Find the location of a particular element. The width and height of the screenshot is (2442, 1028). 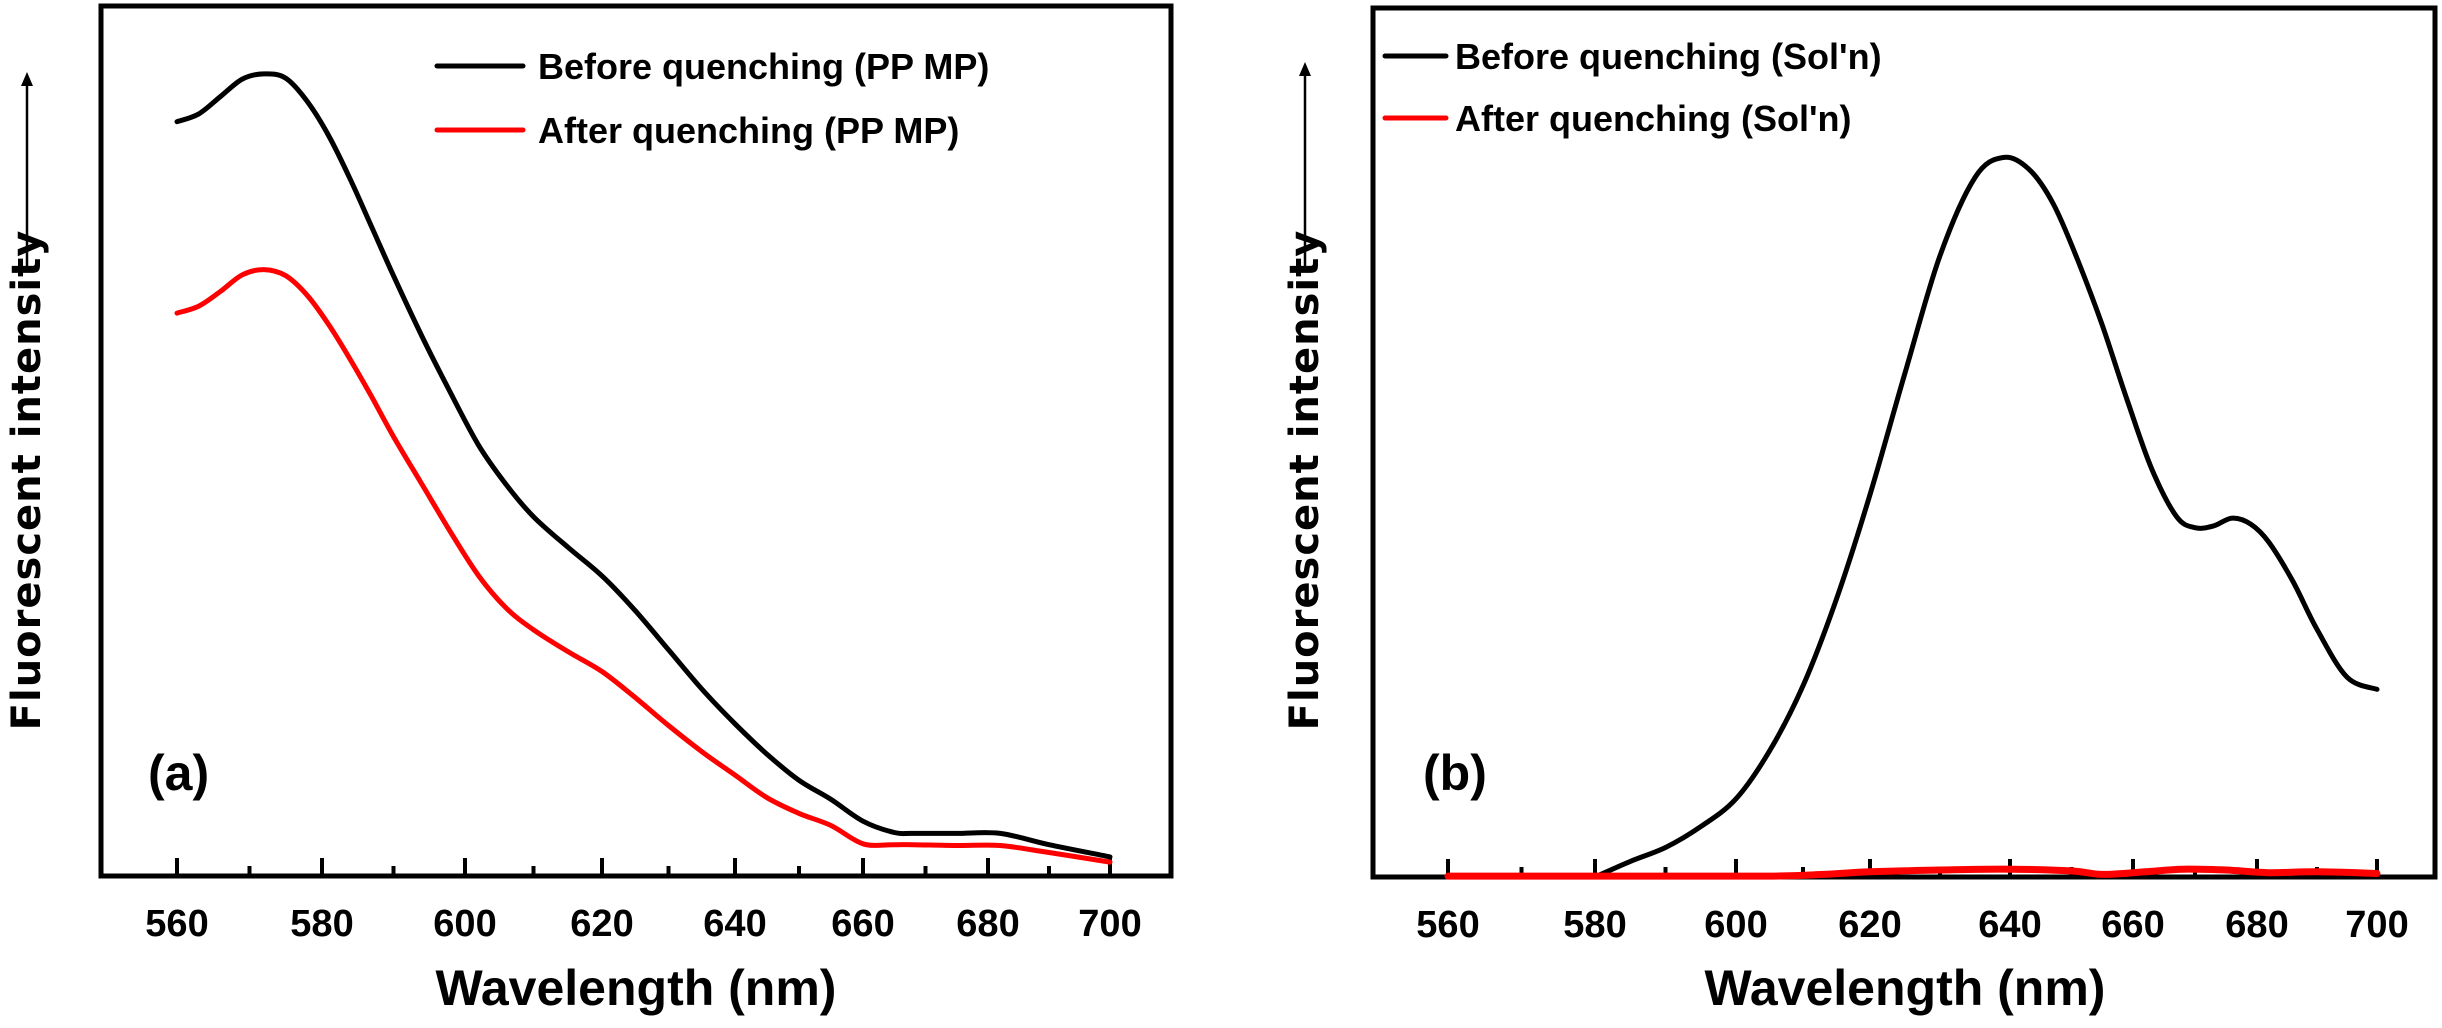

legend-item: After quenching (PP MP) is located at coordinates (696, 130).